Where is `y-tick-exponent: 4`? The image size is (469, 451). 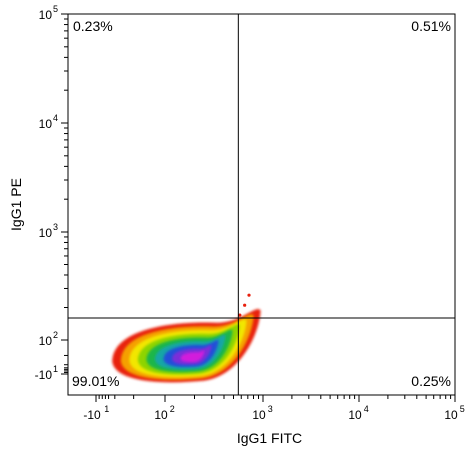 y-tick-exponent: 4 is located at coordinates (55, 118).